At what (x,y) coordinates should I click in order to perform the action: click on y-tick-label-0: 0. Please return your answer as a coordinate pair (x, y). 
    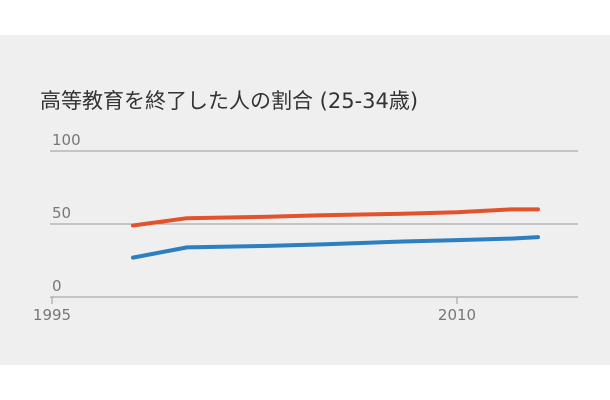
    Looking at the image, I should click on (57, 286).